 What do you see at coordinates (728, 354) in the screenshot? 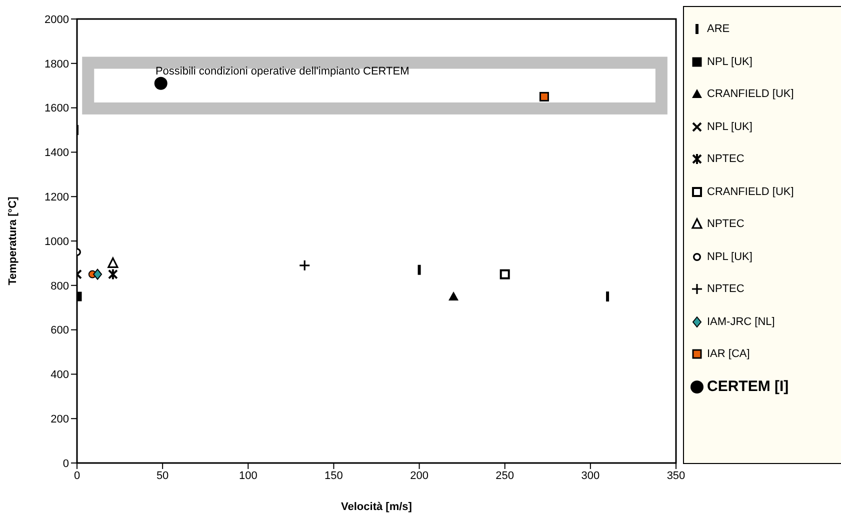
I see `legend-label: IAR [CA]` at bounding box center [728, 354].